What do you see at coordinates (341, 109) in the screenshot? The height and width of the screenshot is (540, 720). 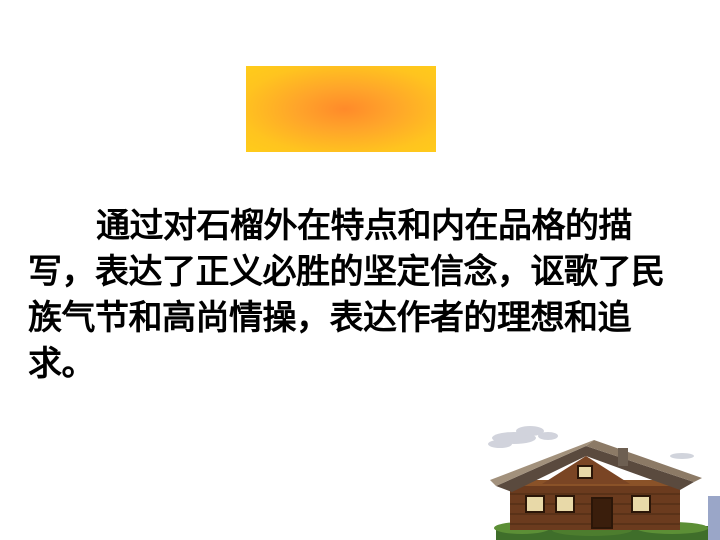 I see `gradient-banner` at bounding box center [341, 109].